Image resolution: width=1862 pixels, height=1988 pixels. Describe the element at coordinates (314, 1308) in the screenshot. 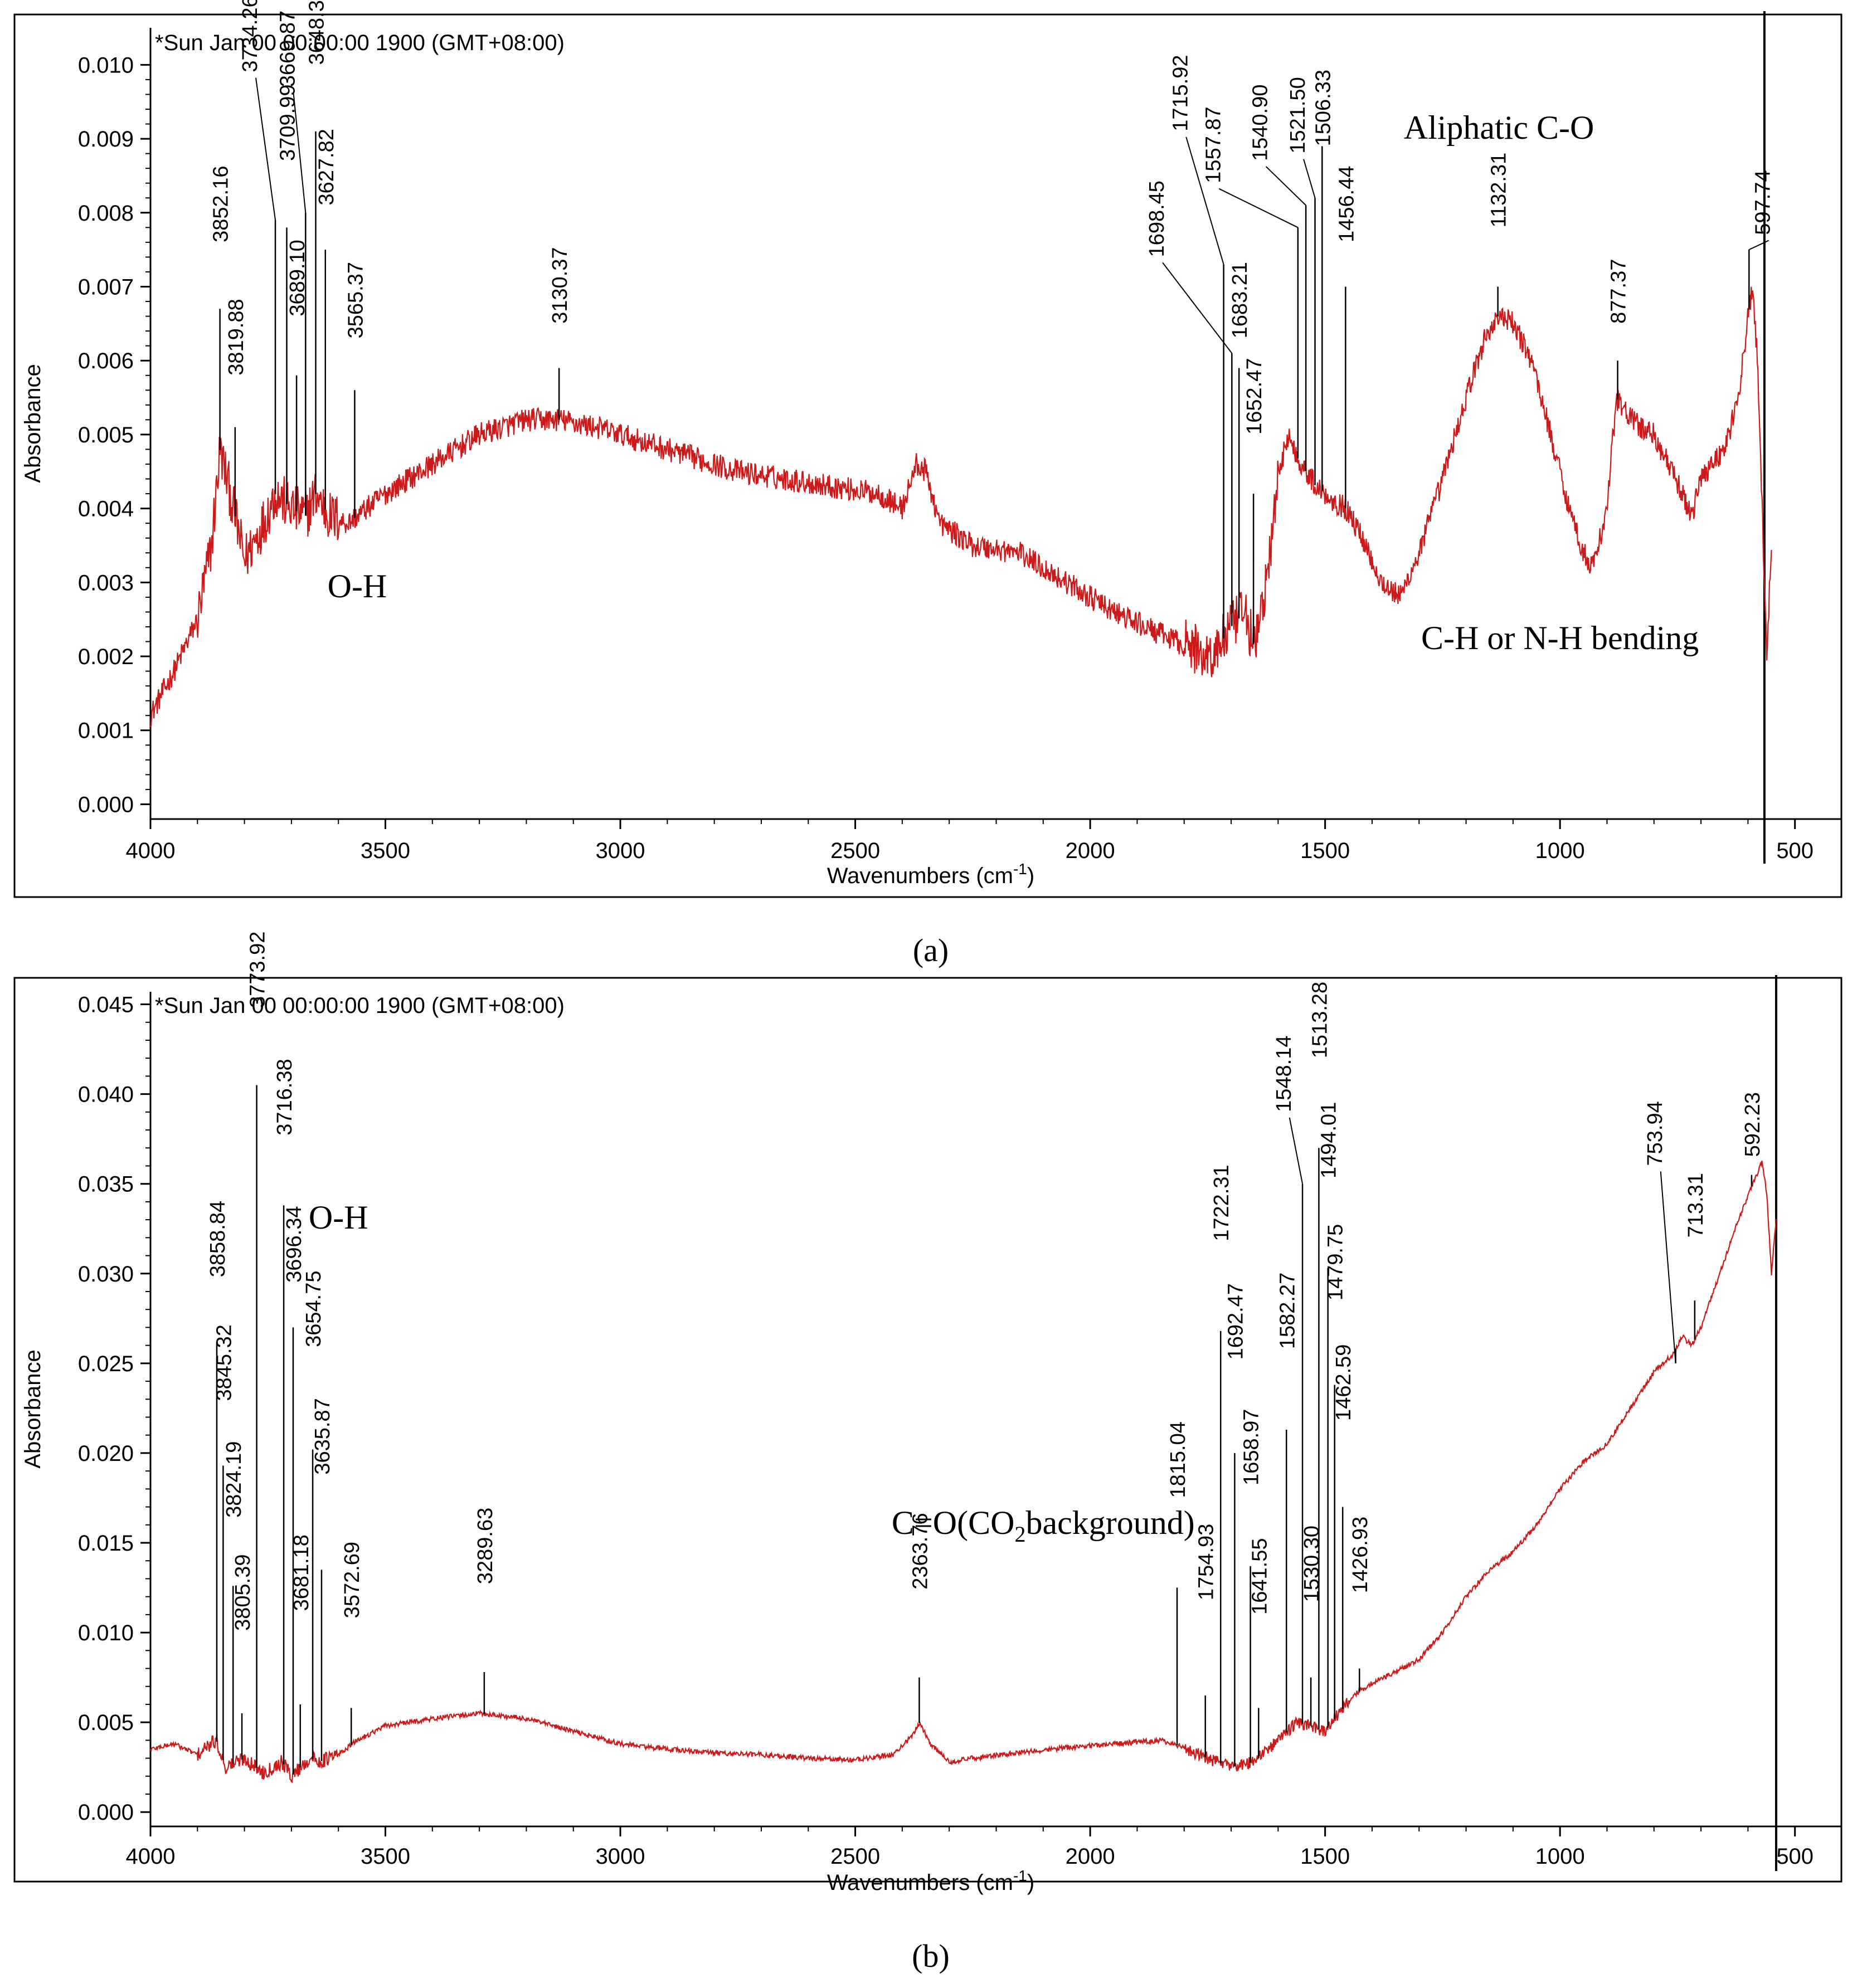

I see `peak-label-b: 3654.75` at that location.